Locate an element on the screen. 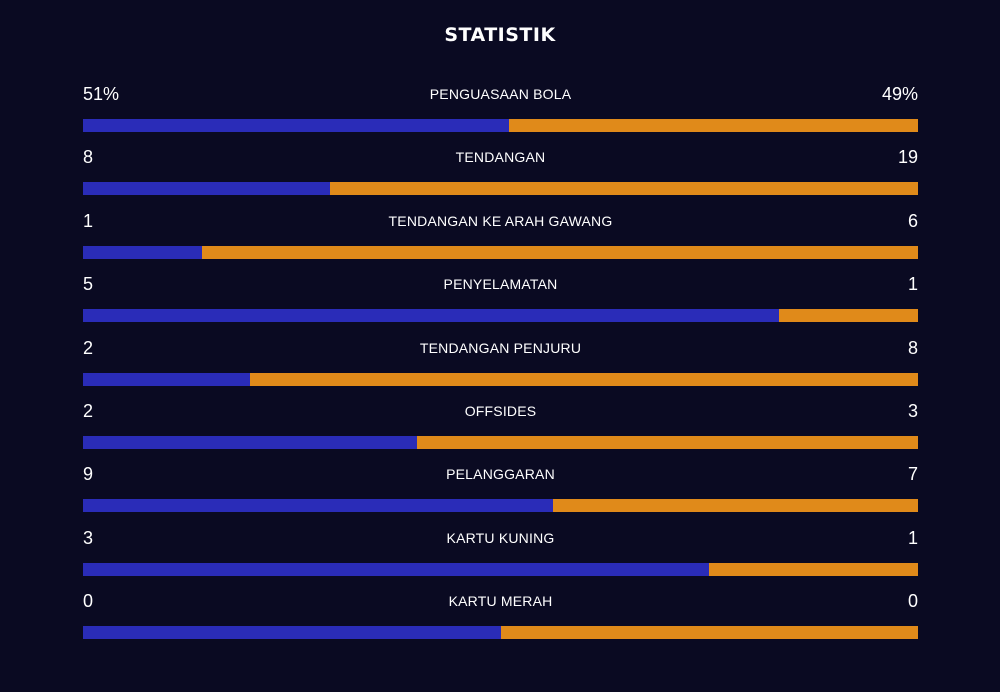 The height and width of the screenshot is (692, 1000). home-value: 51% is located at coordinates (101, 94).